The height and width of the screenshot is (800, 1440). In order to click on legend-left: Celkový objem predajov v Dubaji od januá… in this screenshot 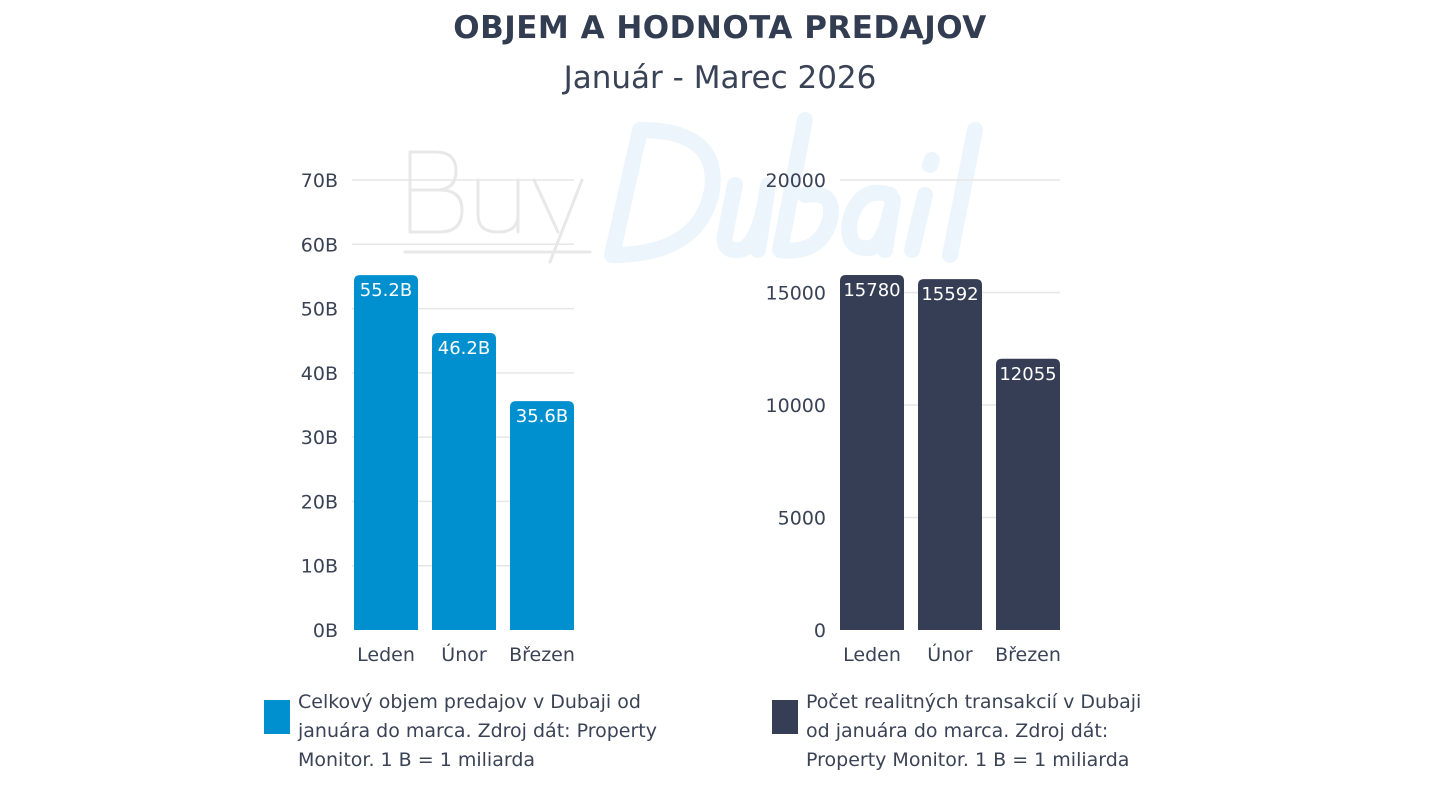, I will do `click(461, 731)`.